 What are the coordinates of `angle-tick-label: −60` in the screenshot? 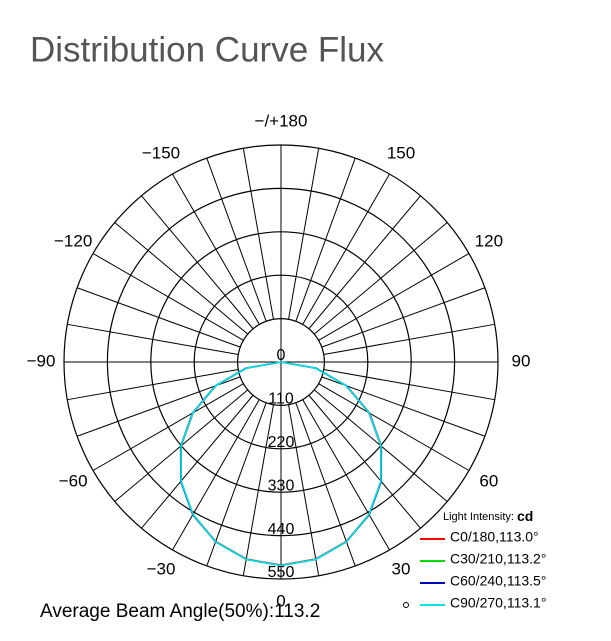 It's located at (73, 480).